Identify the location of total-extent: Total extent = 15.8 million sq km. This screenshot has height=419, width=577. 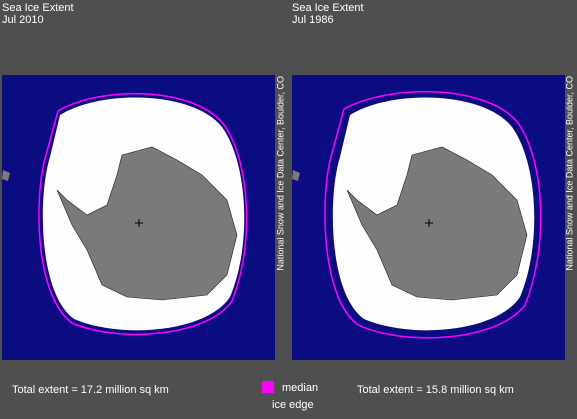
(435, 390).